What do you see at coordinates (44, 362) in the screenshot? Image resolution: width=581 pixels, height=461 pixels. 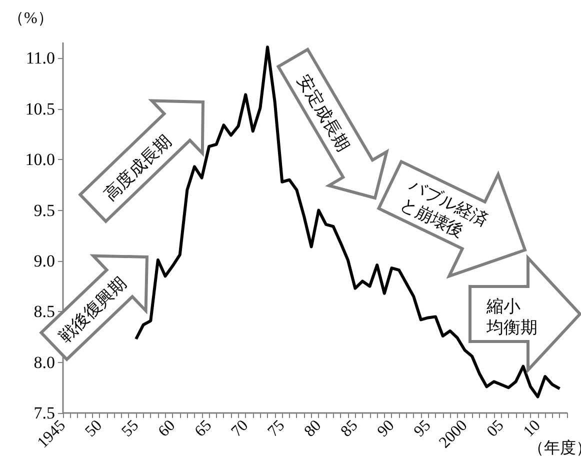 I see `y-tick-label: 8.0` at bounding box center [44, 362].